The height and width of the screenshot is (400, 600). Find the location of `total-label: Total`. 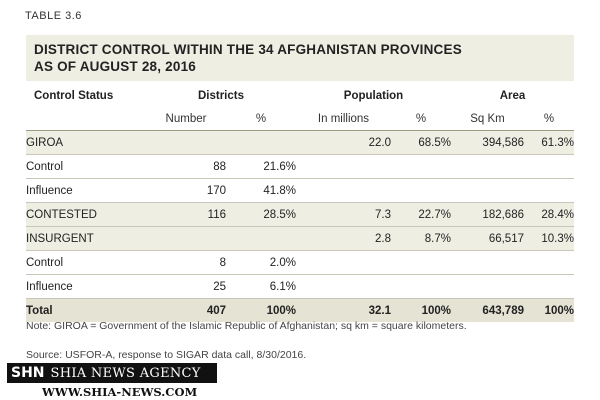

total-label: Total is located at coordinates (86, 310).